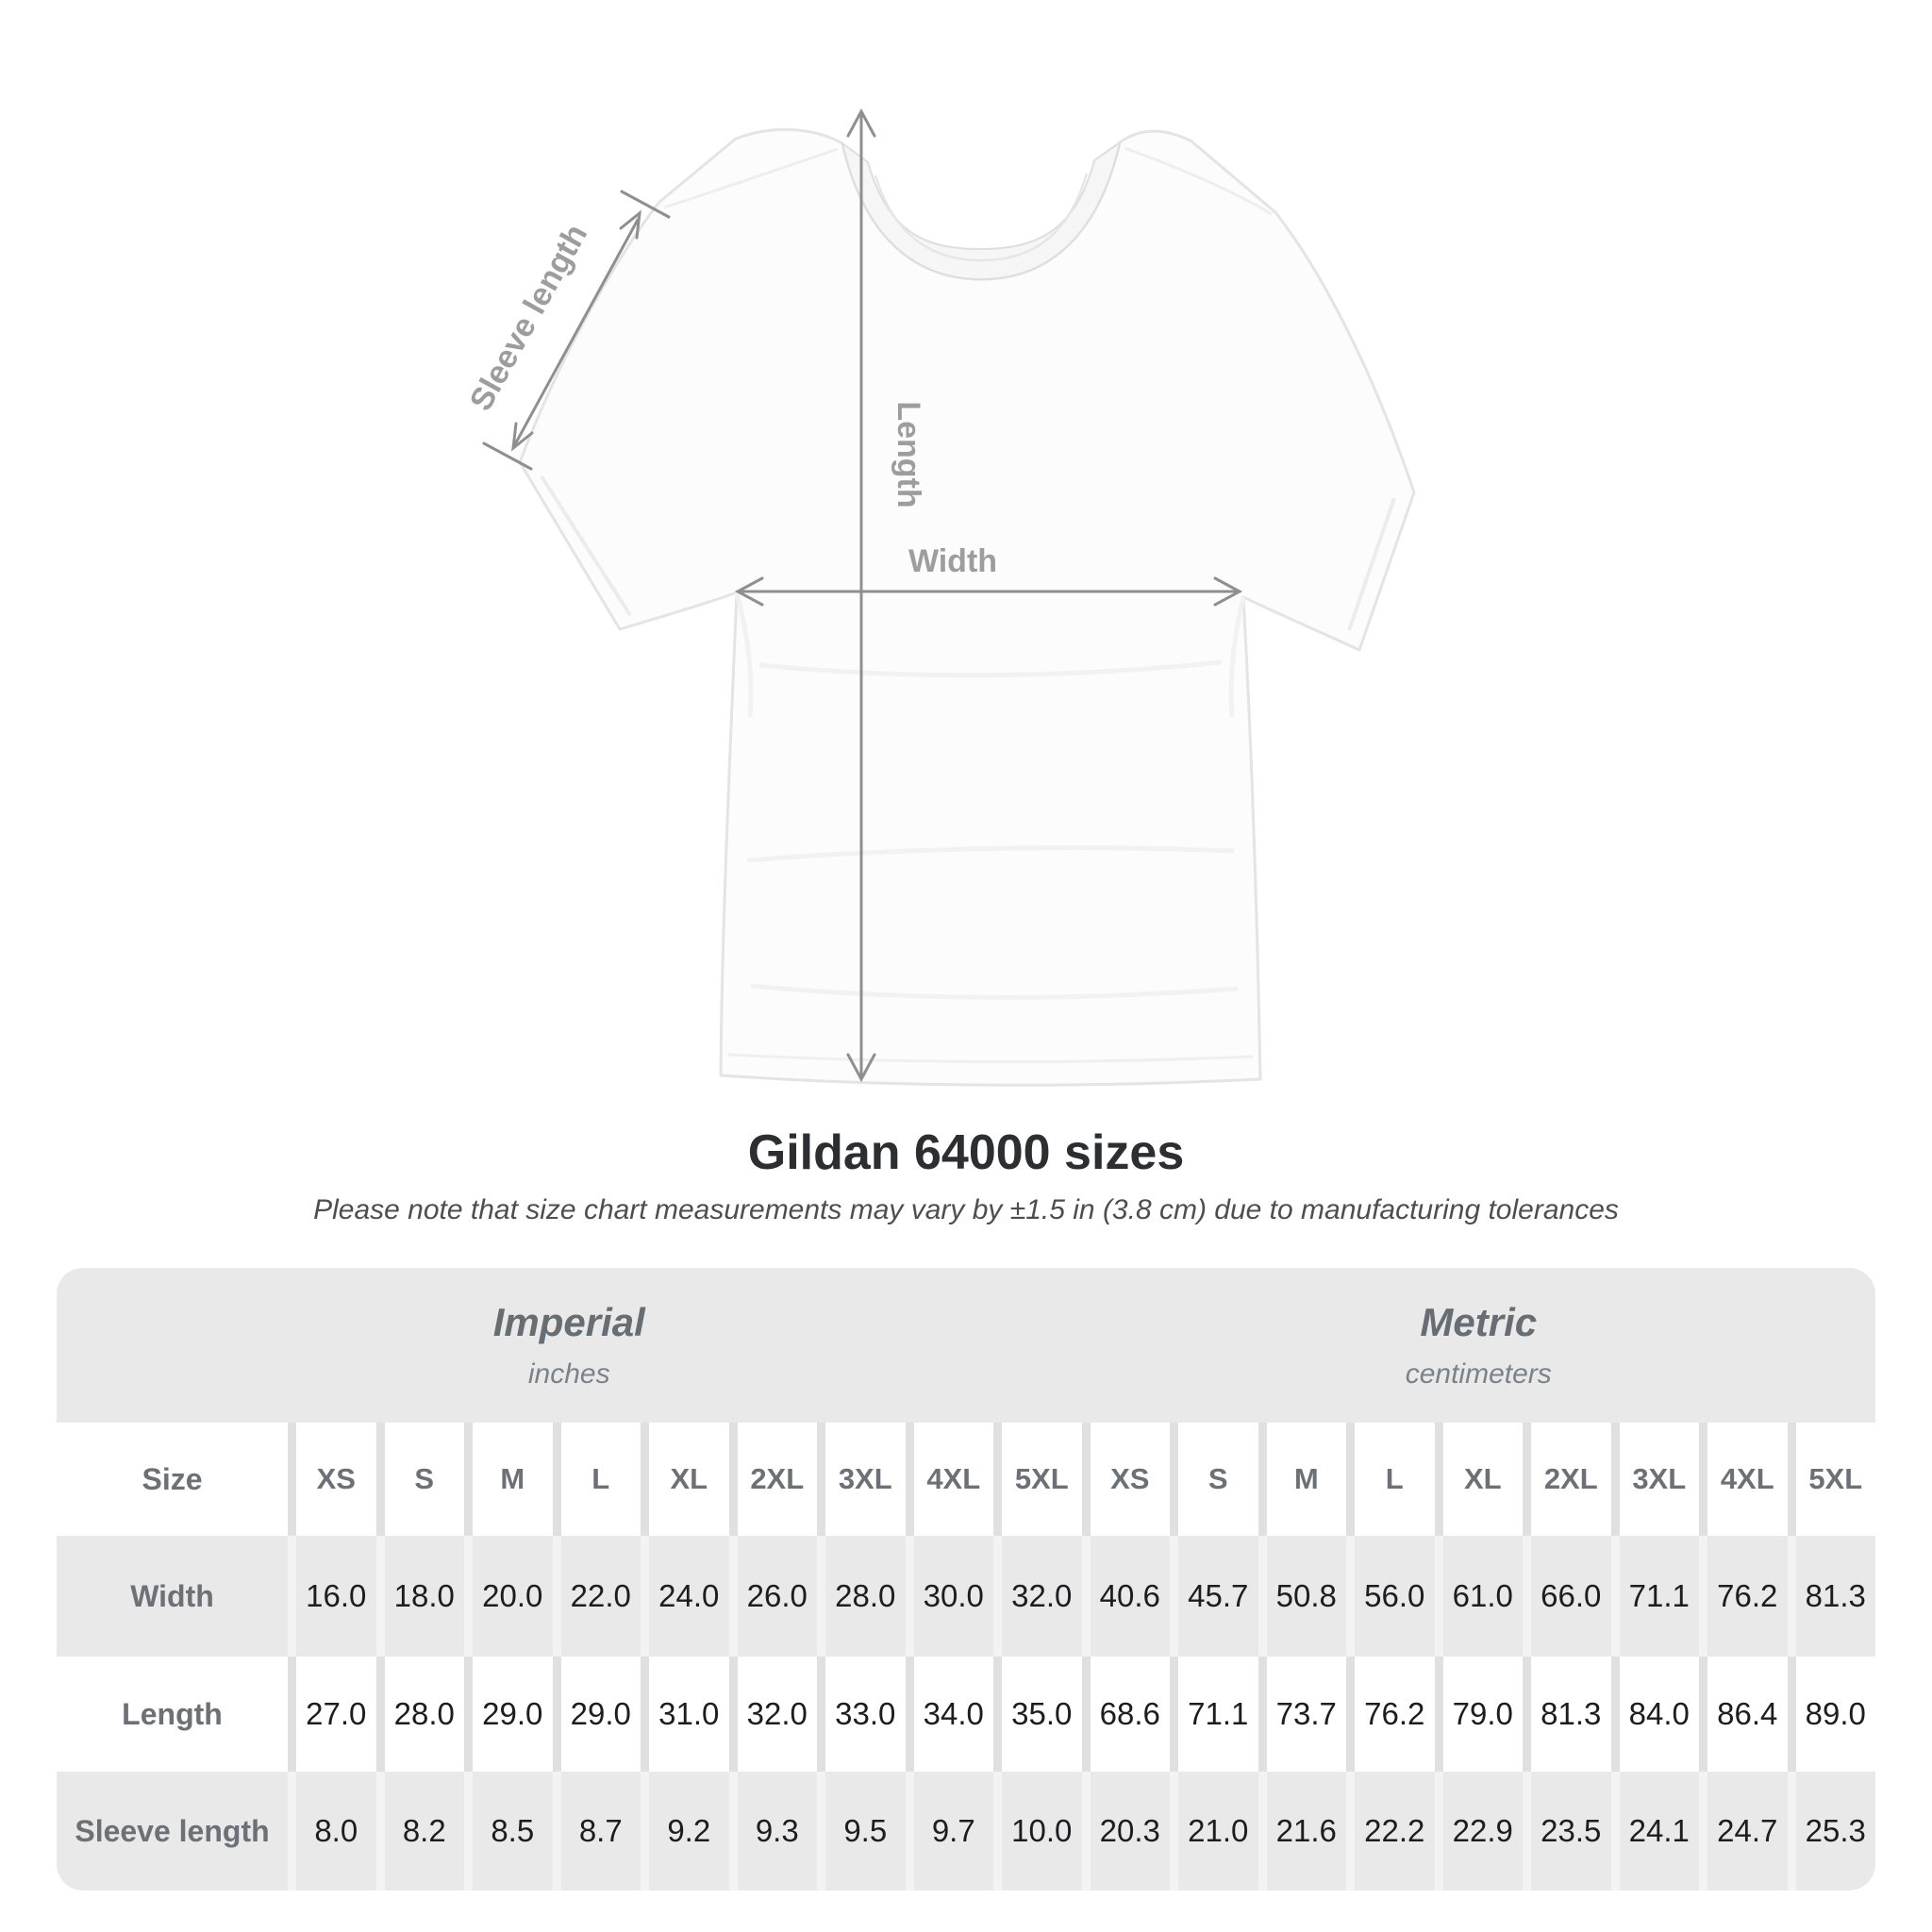 The height and width of the screenshot is (1932, 1932). What do you see at coordinates (1390, 1596) in the screenshot?
I see `table-cell: 56.0` at bounding box center [1390, 1596].